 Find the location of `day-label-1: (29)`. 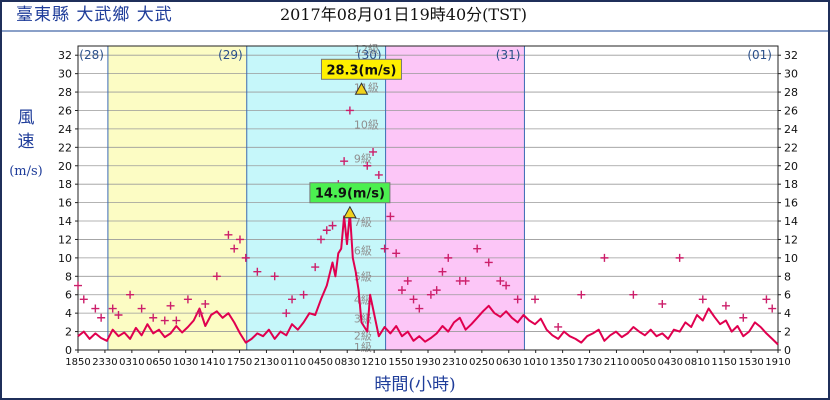

day-label-1: (29) is located at coordinates (230, 55).